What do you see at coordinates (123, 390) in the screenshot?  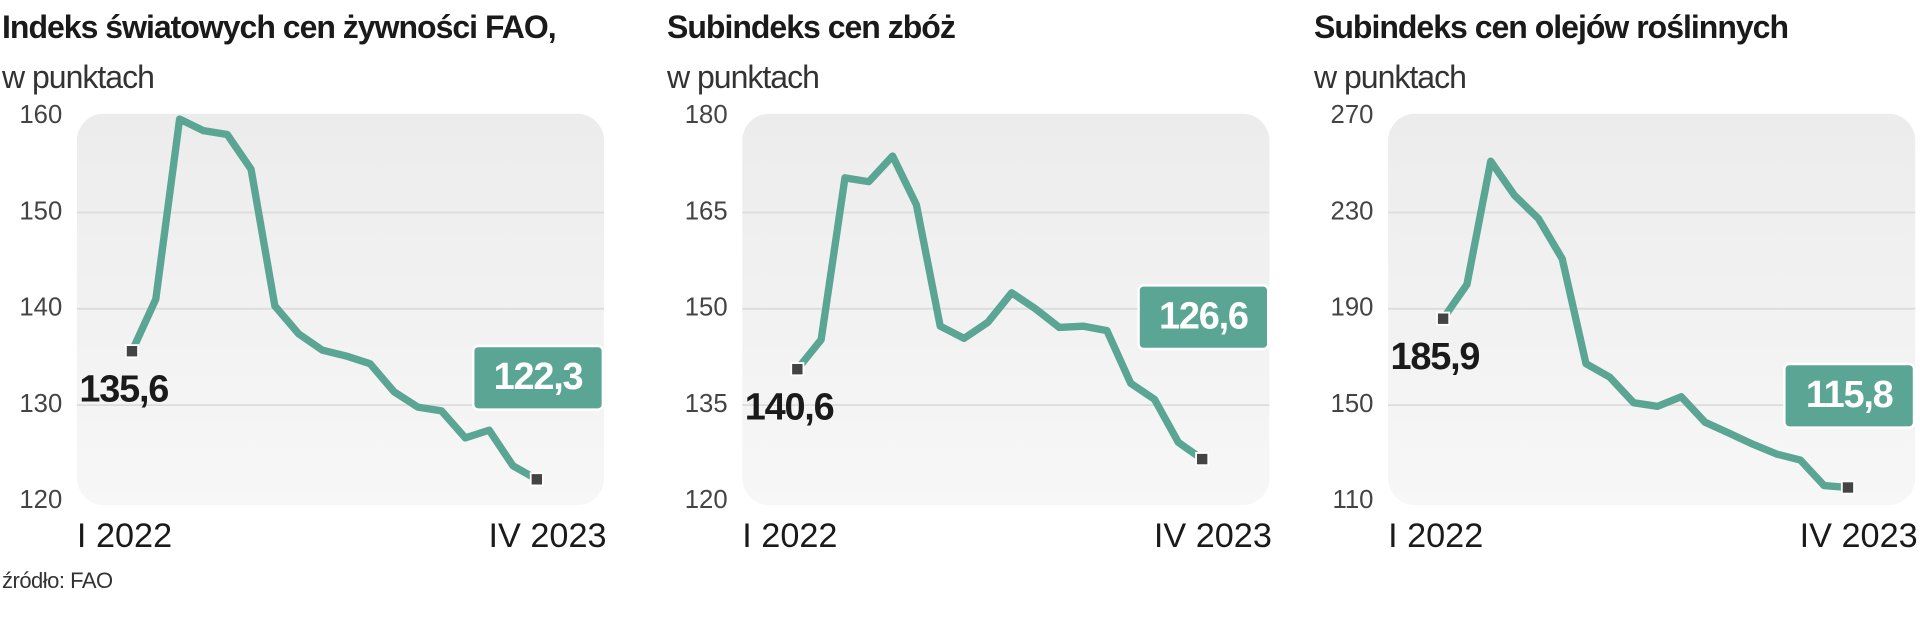 I see `value-label: 135,6` at bounding box center [123, 390].